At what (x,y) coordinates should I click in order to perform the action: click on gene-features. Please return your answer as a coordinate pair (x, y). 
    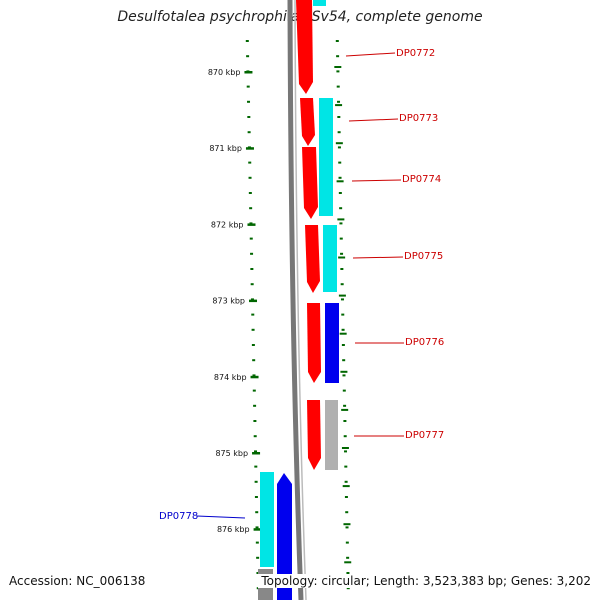
    Looking at the image, I should click on (298, 300).